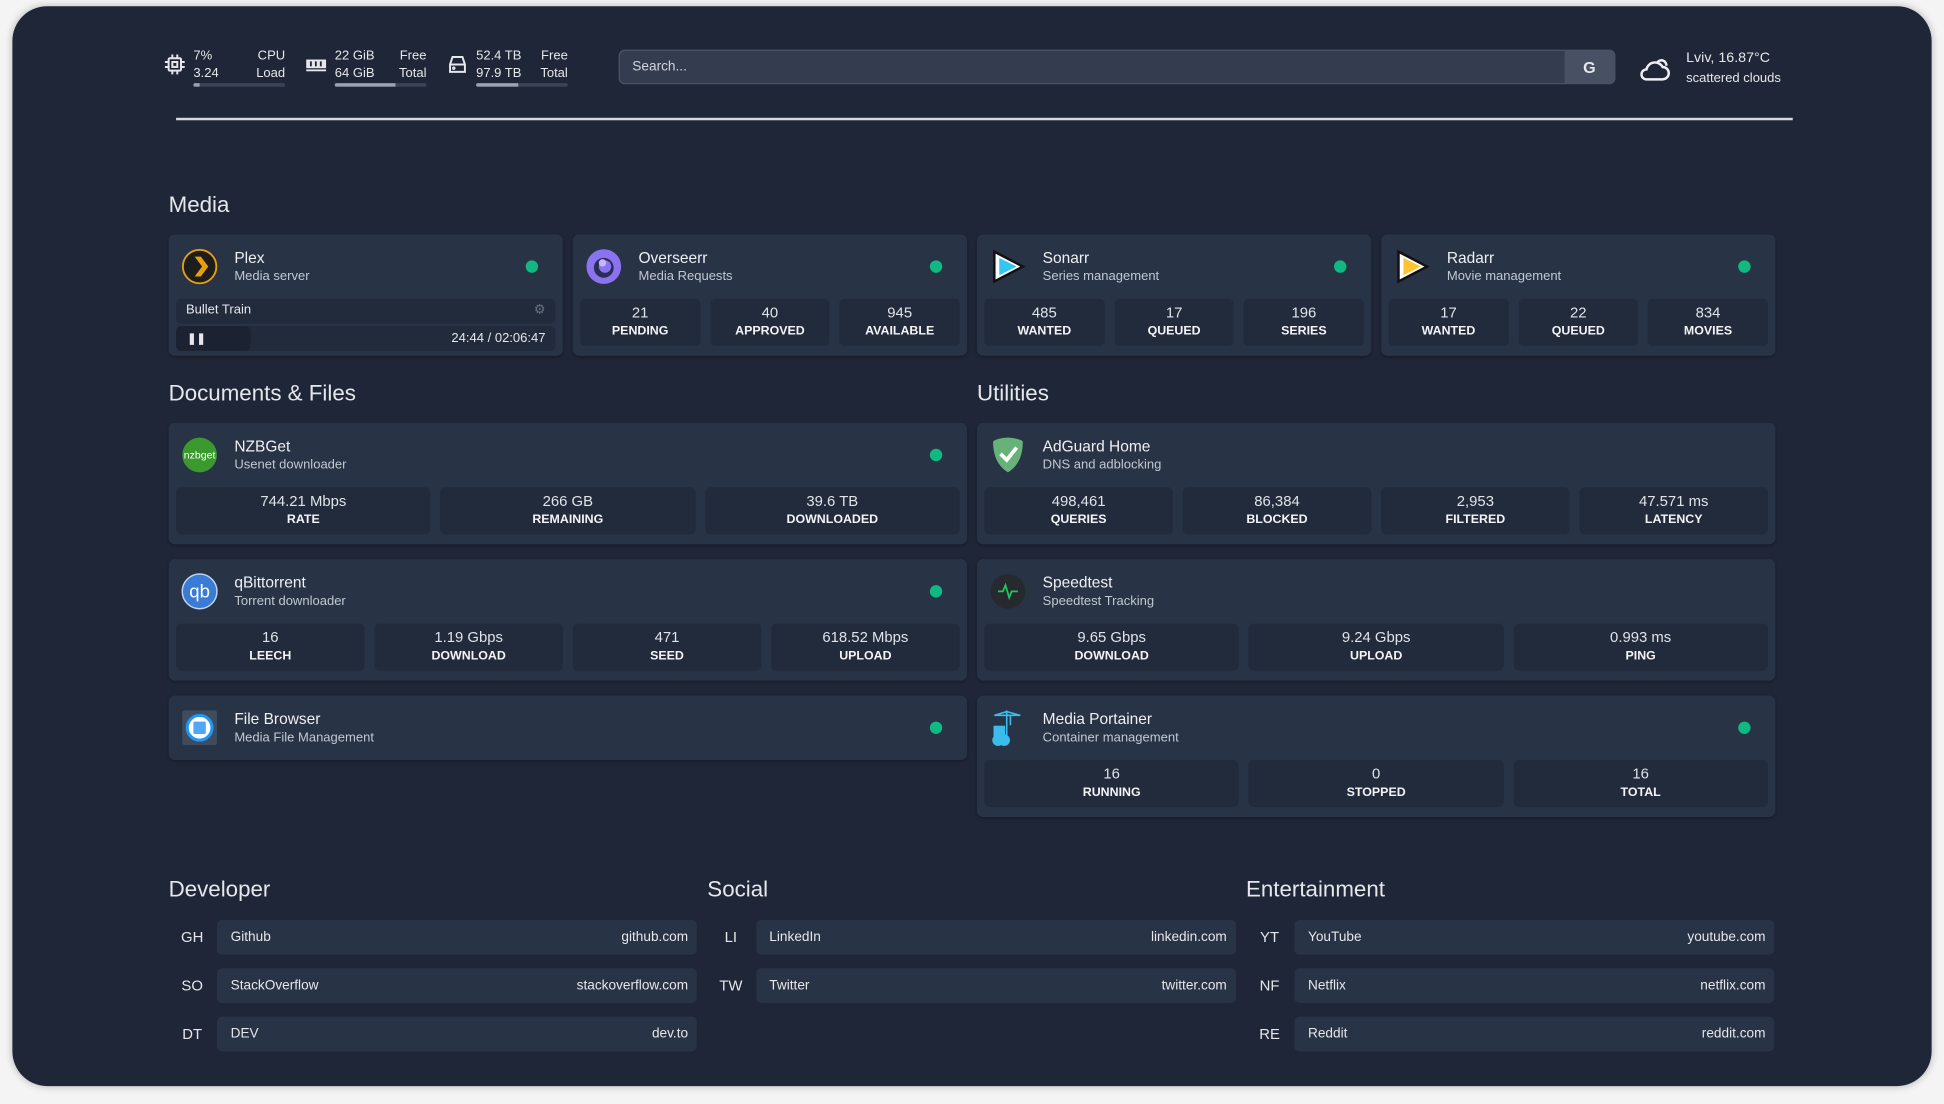 This screenshot has height=1104, width=1944. What do you see at coordinates (196, 338) in the screenshot?
I see `pause-icon: ❚❚` at bounding box center [196, 338].